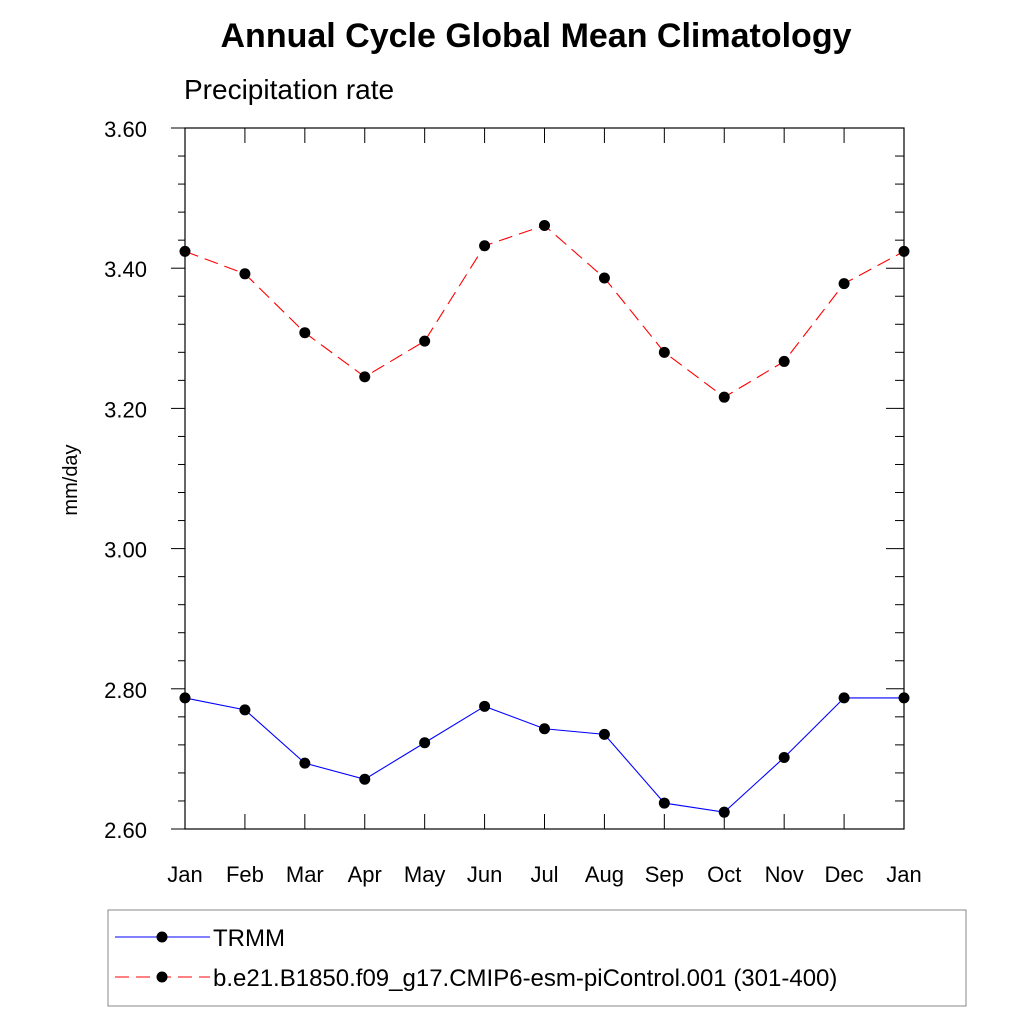  What do you see at coordinates (125, 550) in the screenshot?
I see `y-tick-label: 3.00` at bounding box center [125, 550].